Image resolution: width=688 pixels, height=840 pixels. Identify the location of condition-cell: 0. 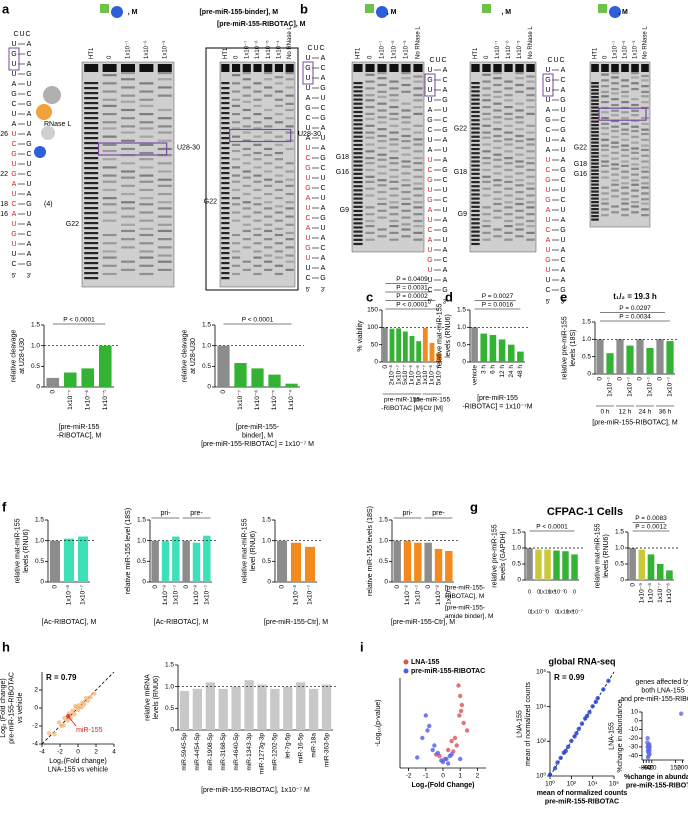
(574, 592).